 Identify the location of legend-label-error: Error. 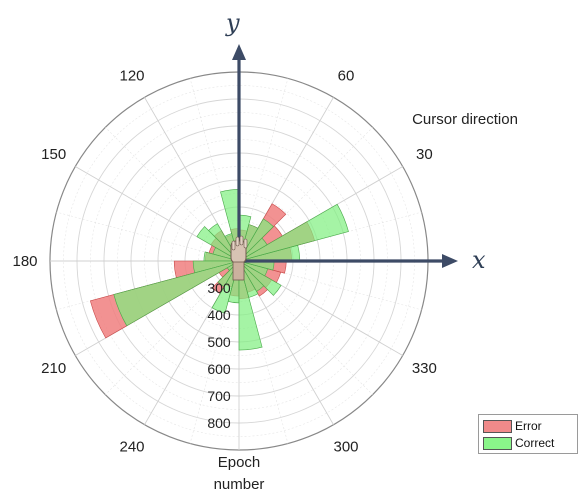
(528, 426).